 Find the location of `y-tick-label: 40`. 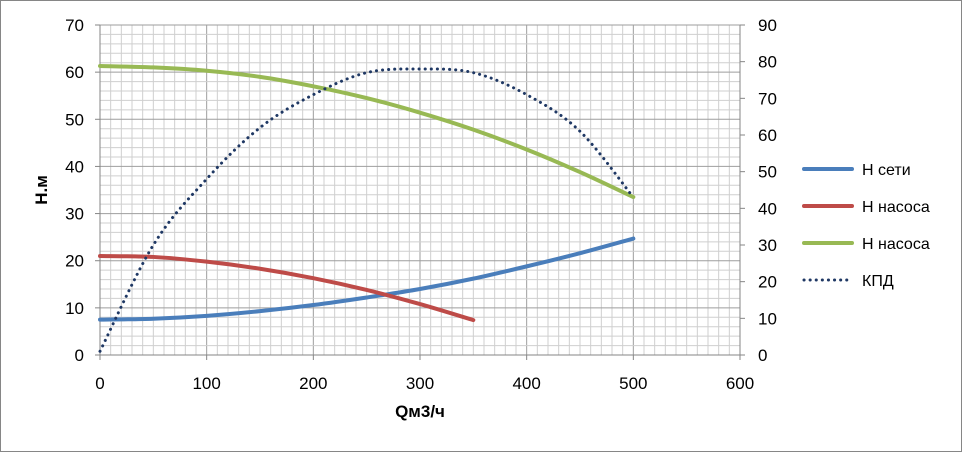

y-tick-label: 40 is located at coordinates (74, 166).